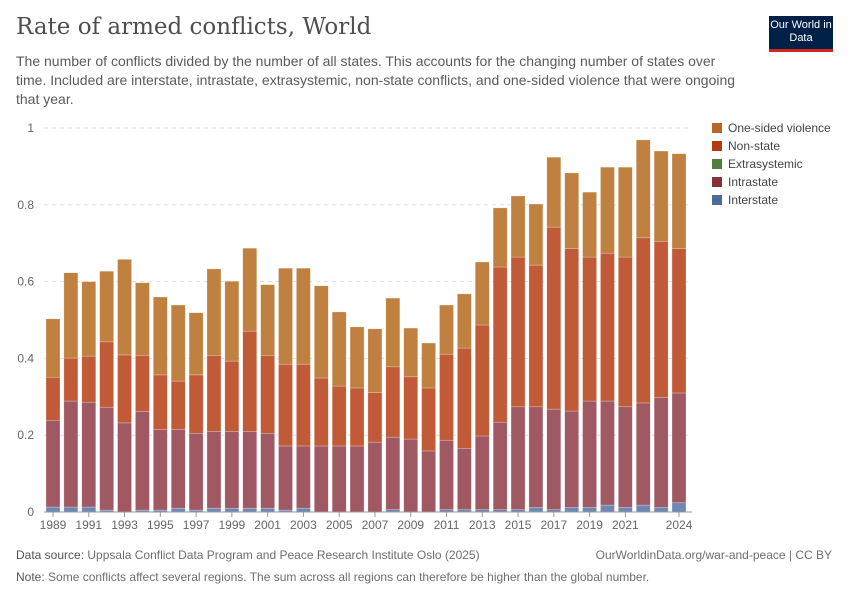 This screenshot has height=600, width=850. What do you see at coordinates (428, 481) in the screenshot?
I see `bar-segment-intrastate-2010` at bounding box center [428, 481].